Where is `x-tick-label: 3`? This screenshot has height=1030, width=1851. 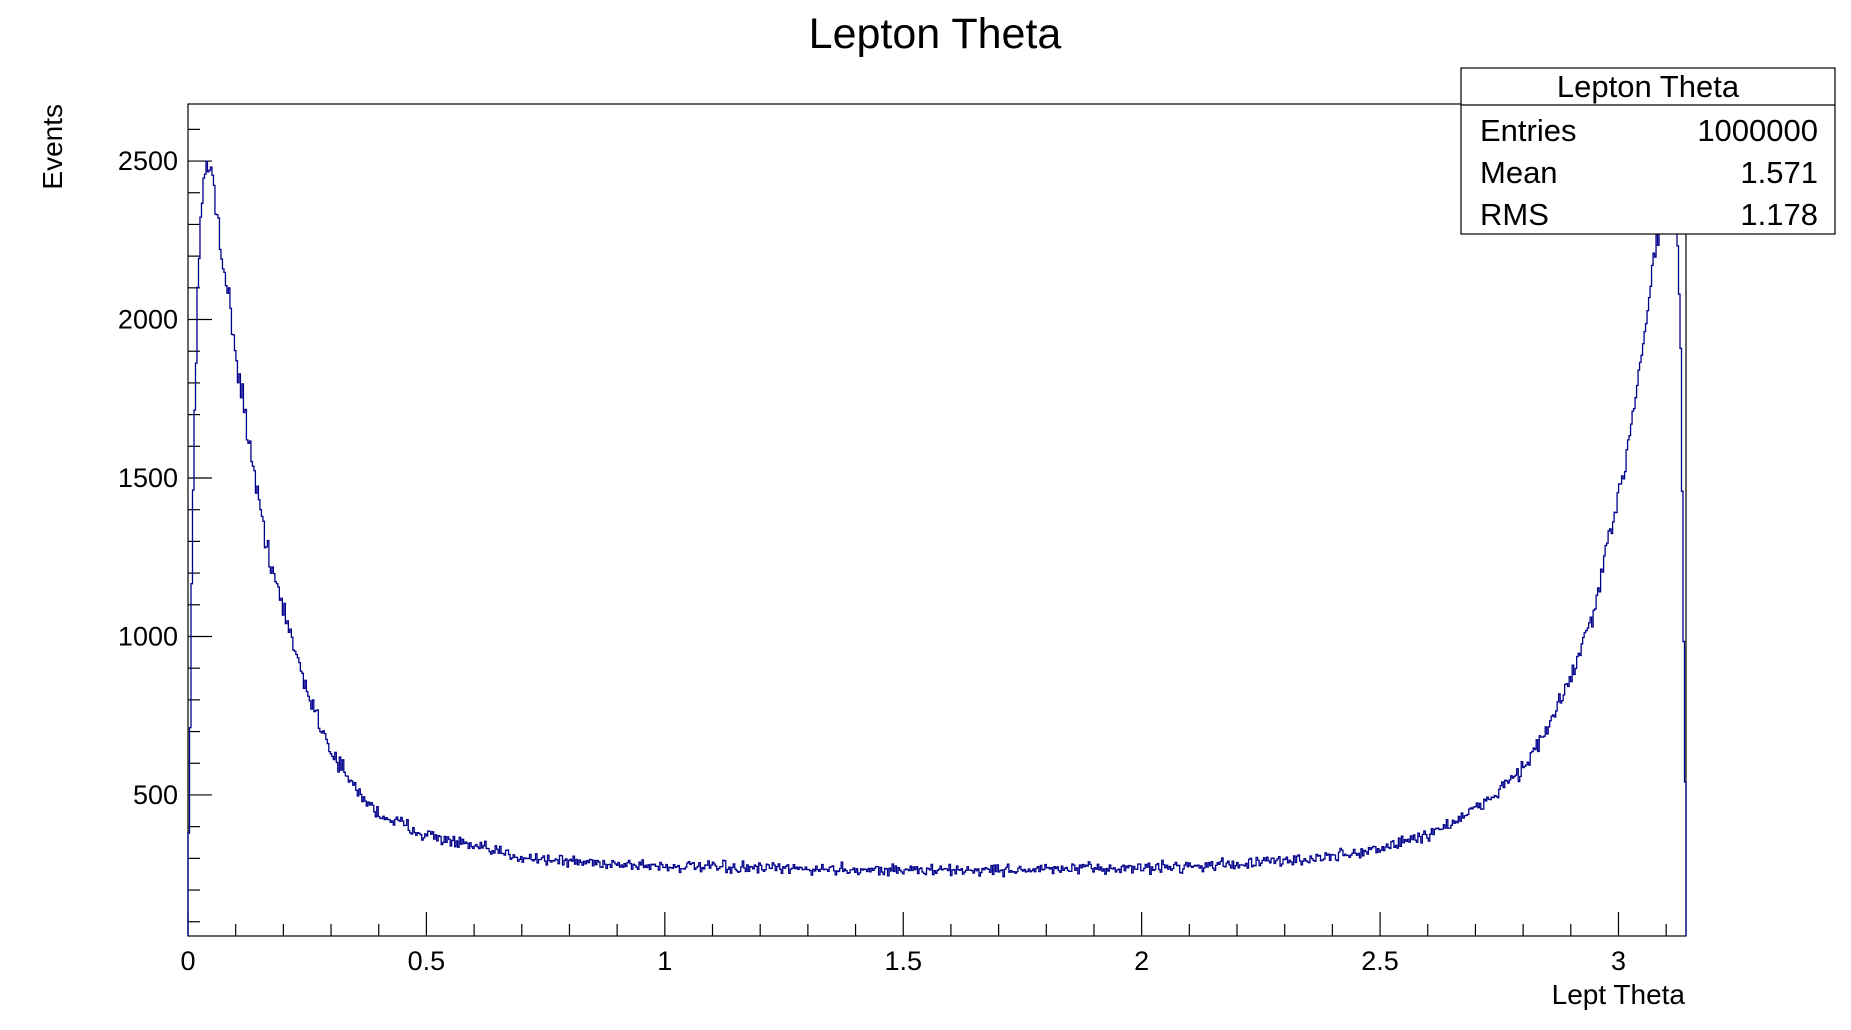
x-tick-label: 3 is located at coordinates (1618, 961).